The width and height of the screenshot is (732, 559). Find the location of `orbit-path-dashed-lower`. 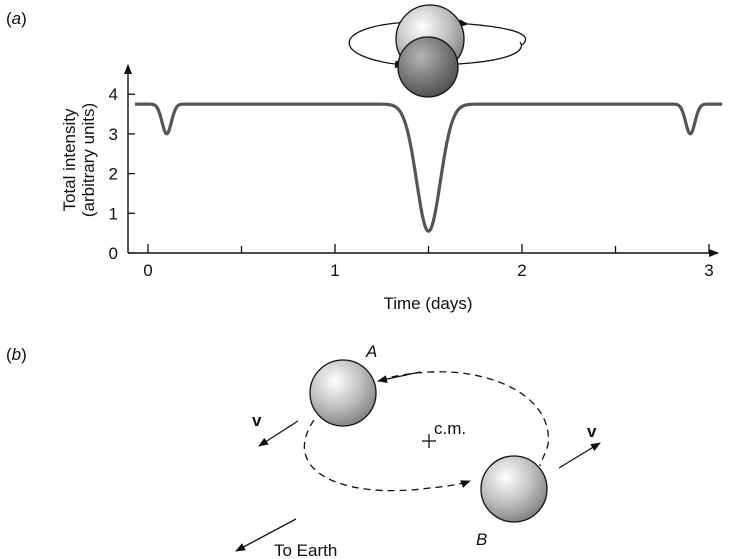

orbit-path-dashed-lower is located at coordinates (387, 455).